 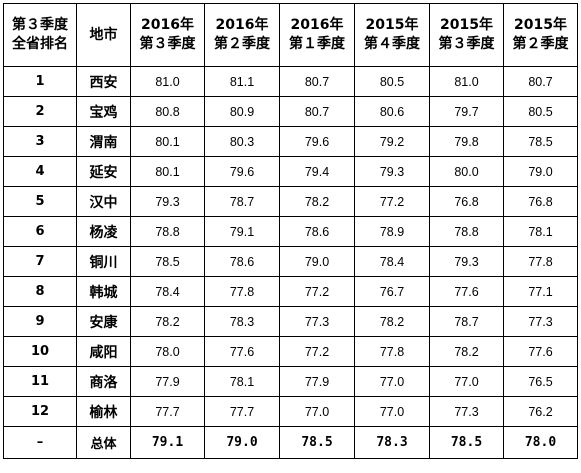 What do you see at coordinates (540, 291) in the screenshot?
I see `score-cell: 77.1` at bounding box center [540, 291].